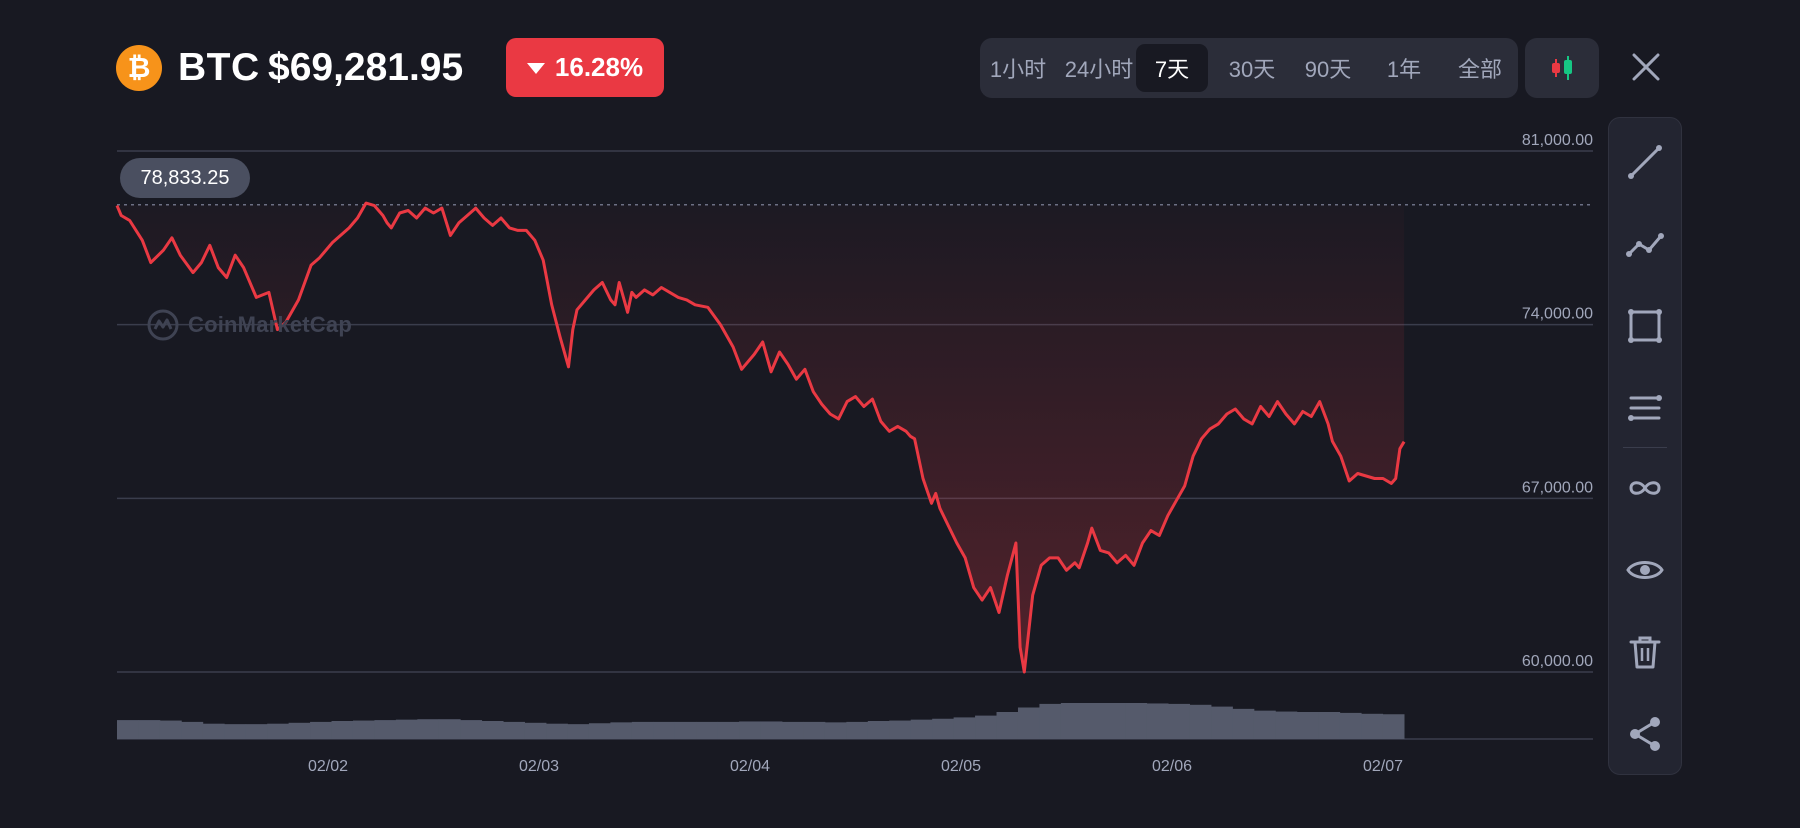  I want to click on time-range-selector: 1小时 24小时 7天 30天 90天 1年 全部, so click(1249, 68).